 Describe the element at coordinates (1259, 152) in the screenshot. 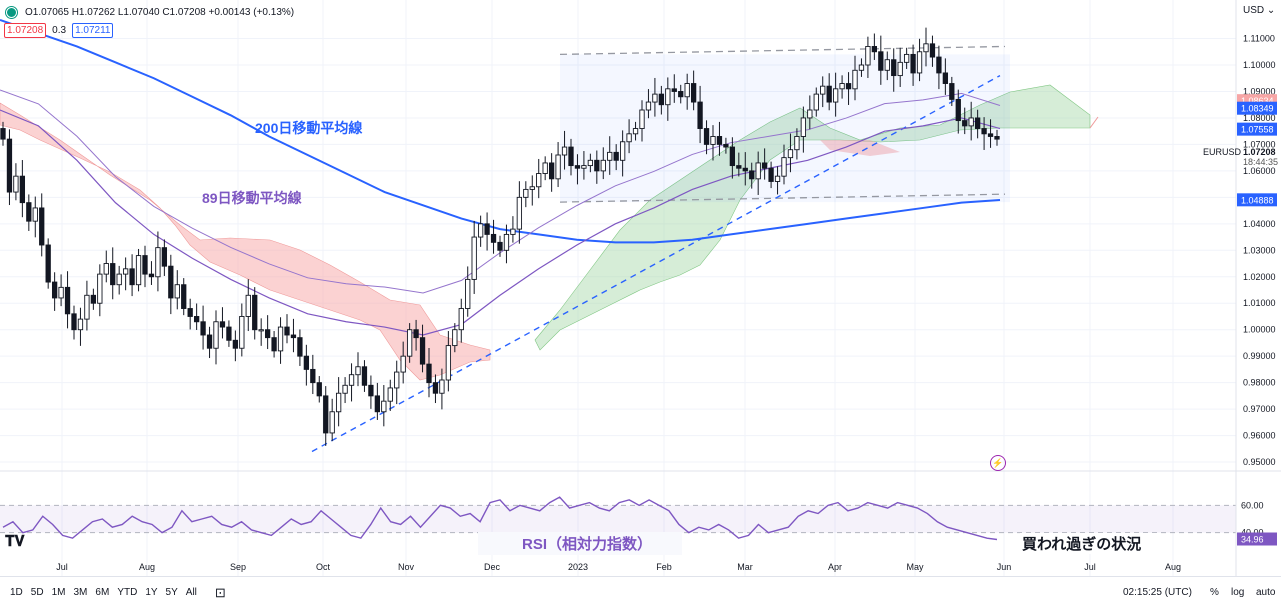

I see `last-price-label: 1.07208` at that location.